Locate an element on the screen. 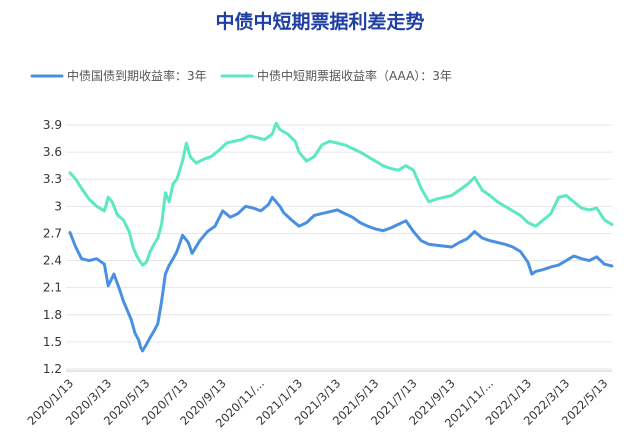 The width and height of the screenshot is (640, 441). y-tick-label: 3.3 is located at coordinates (52, 179).